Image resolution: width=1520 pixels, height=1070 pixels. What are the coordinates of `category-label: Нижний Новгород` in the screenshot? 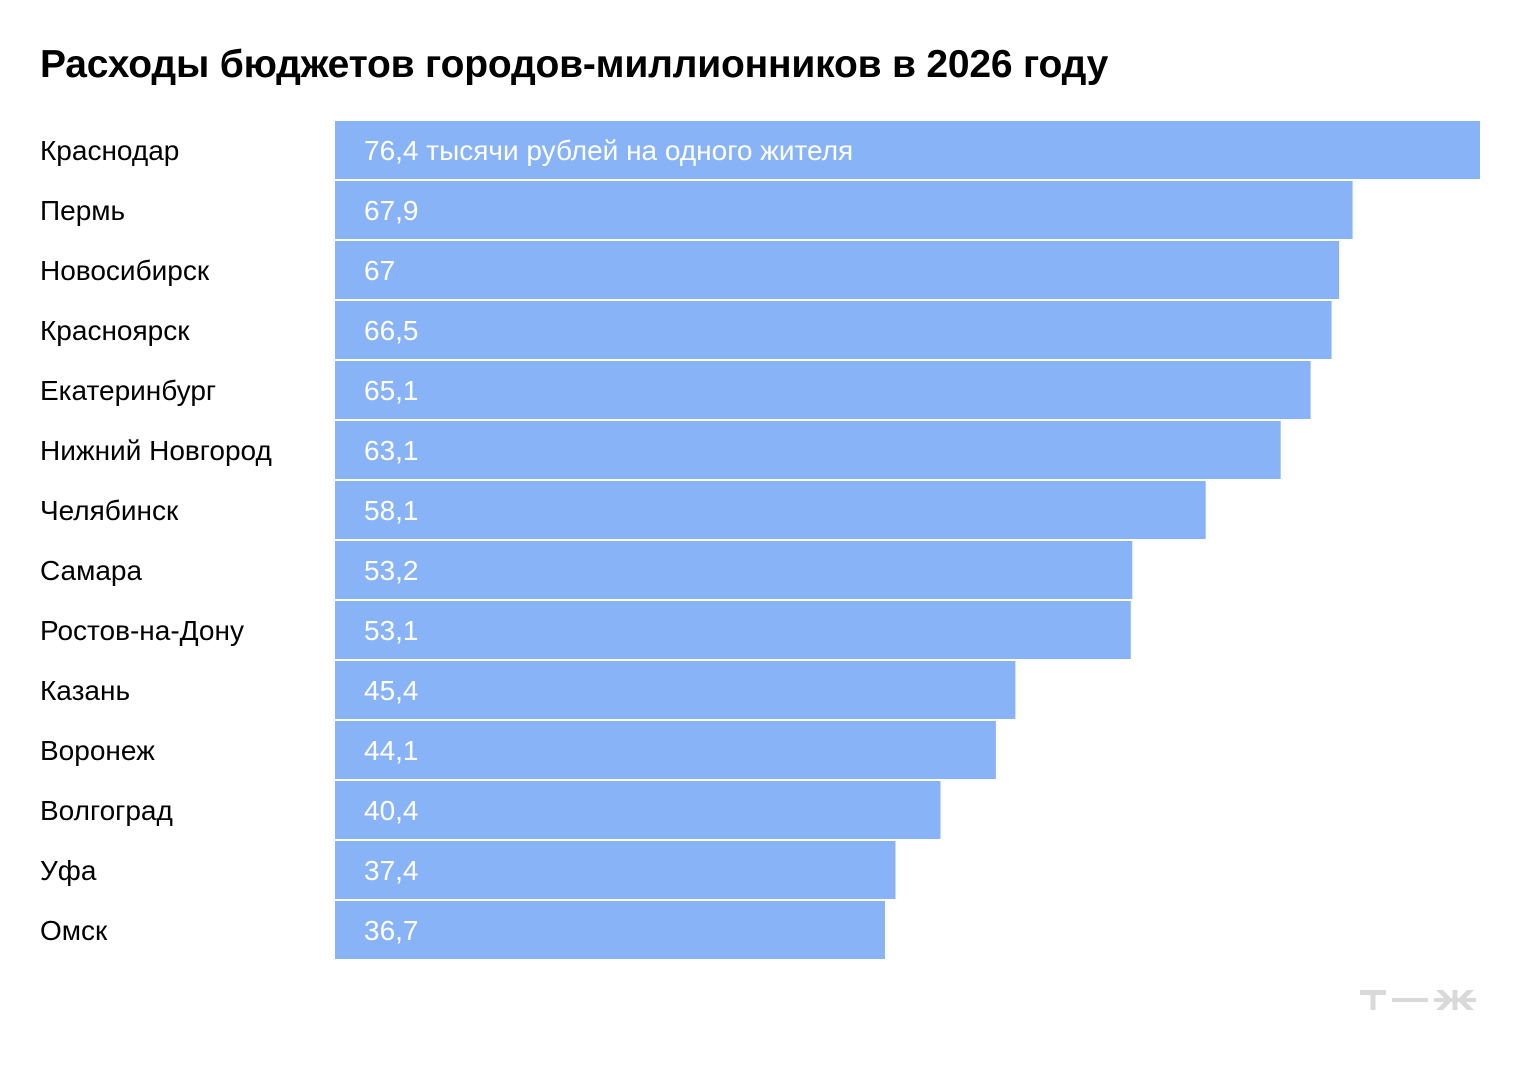 It's located at (156, 450).